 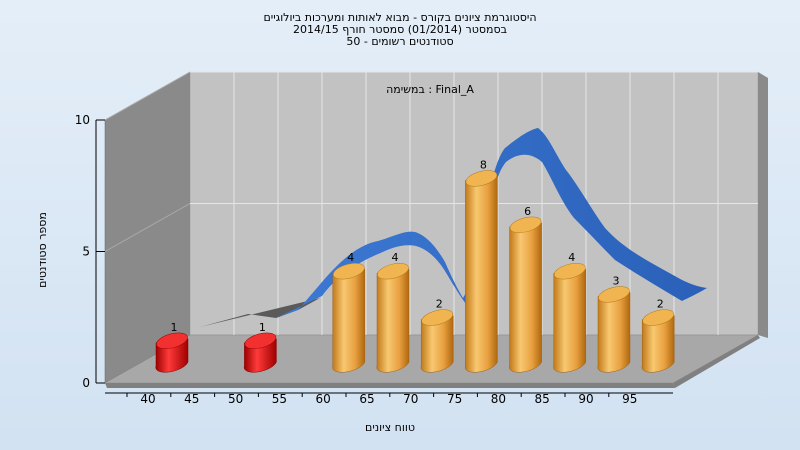 What do you see at coordinates (235, 399) in the screenshot?
I see `x-tick-label: 50` at bounding box center [235, 399].